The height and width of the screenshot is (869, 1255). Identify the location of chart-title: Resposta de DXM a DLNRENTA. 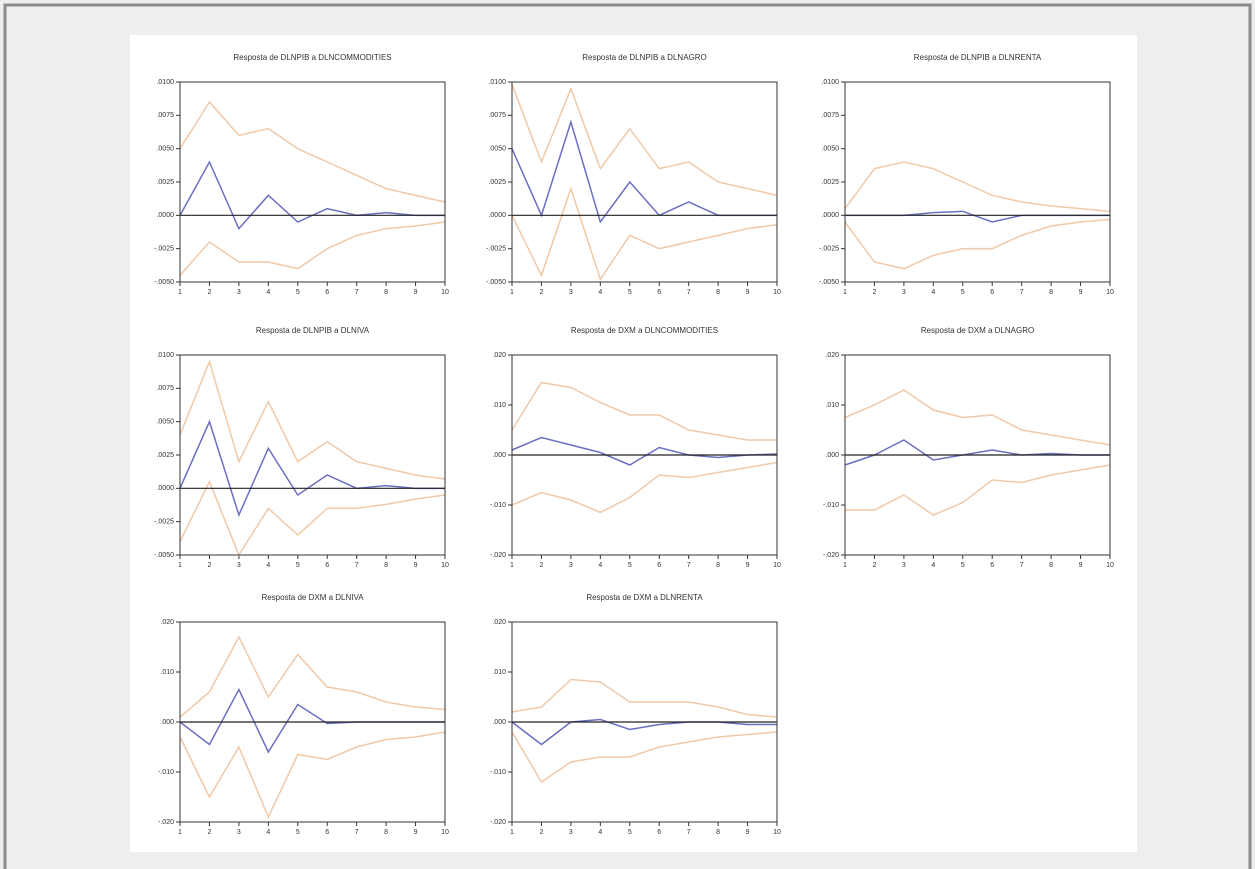
(644, 597).